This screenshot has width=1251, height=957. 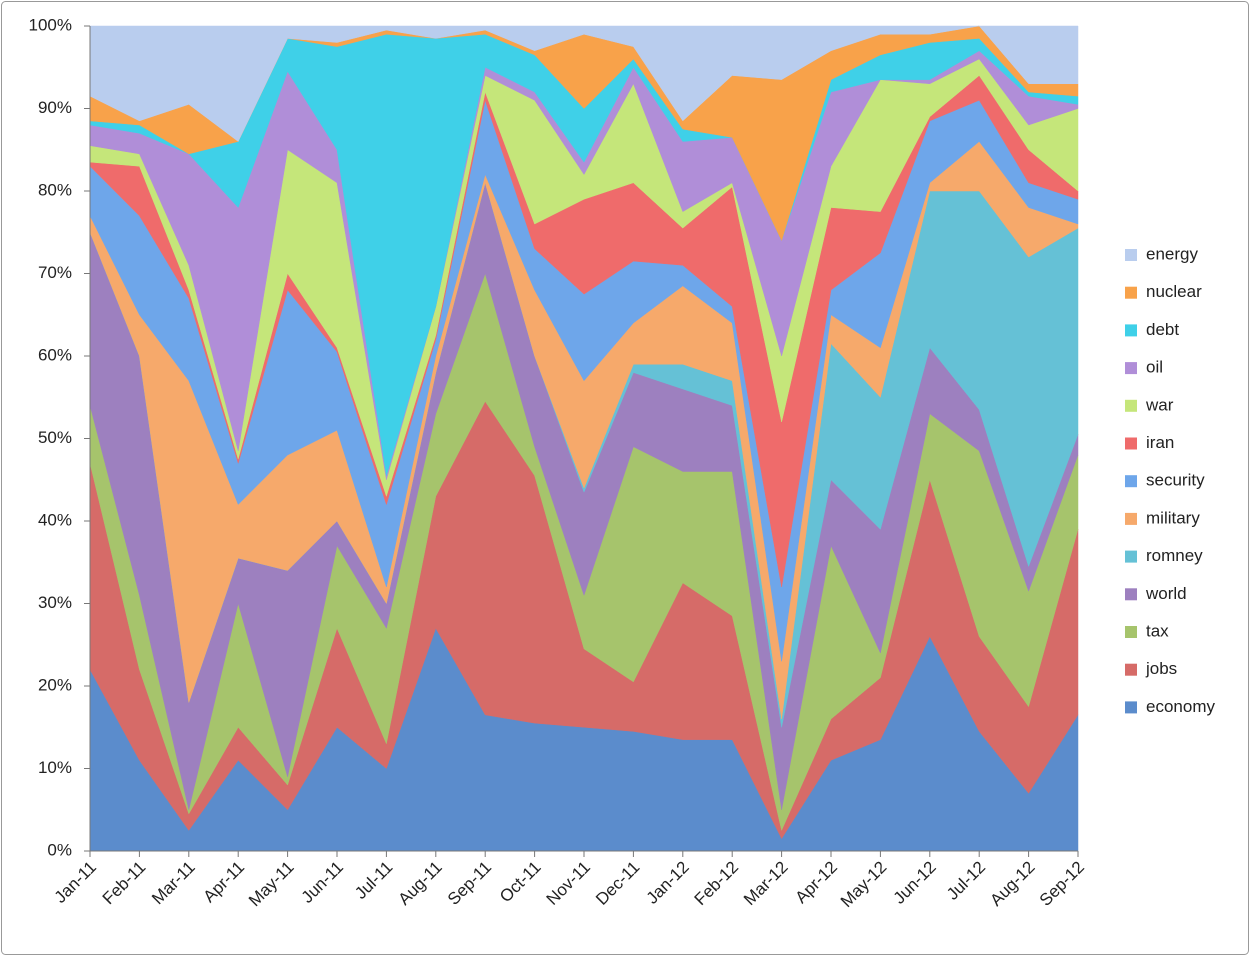 I want to click on area, so click(x=584, y=83).